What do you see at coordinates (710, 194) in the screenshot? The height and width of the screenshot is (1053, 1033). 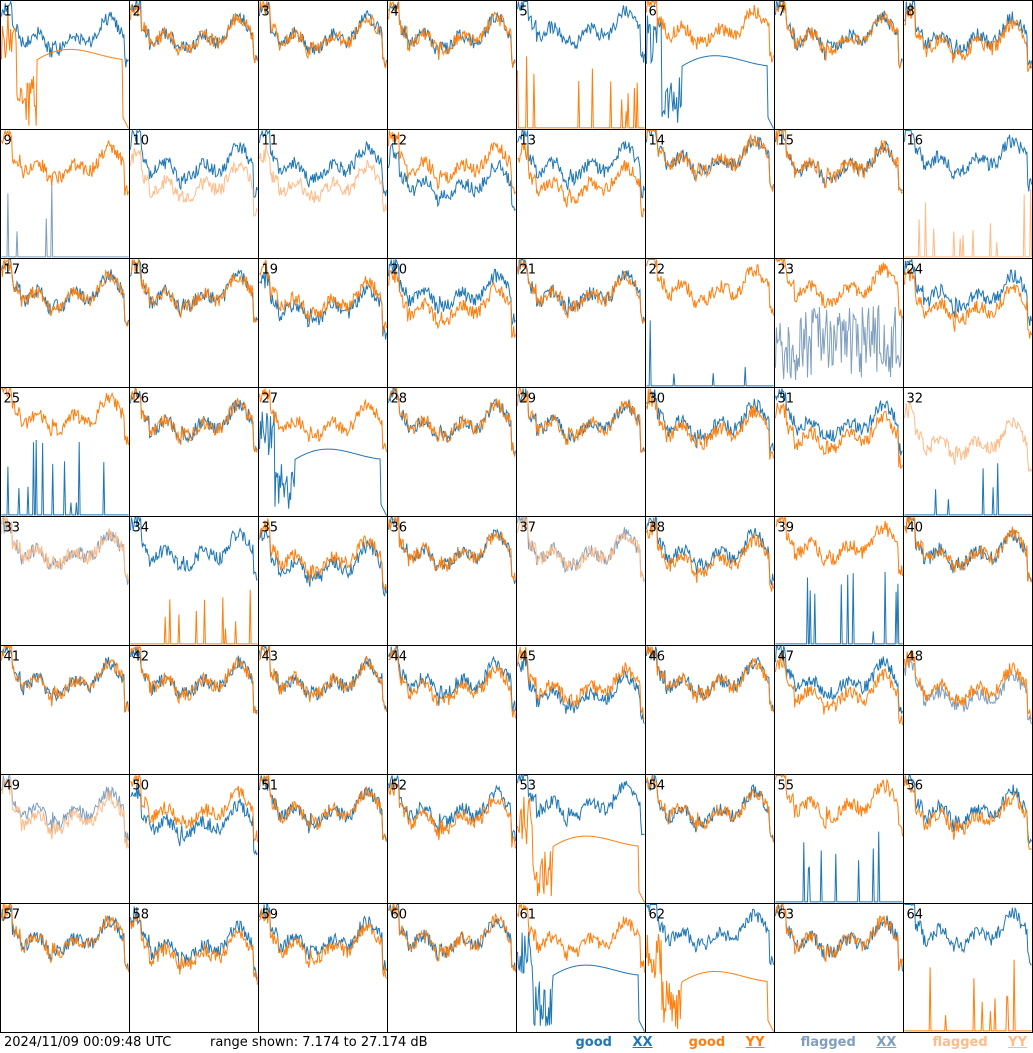 I see `panel-14: 14` at bounding box center [710, 194].